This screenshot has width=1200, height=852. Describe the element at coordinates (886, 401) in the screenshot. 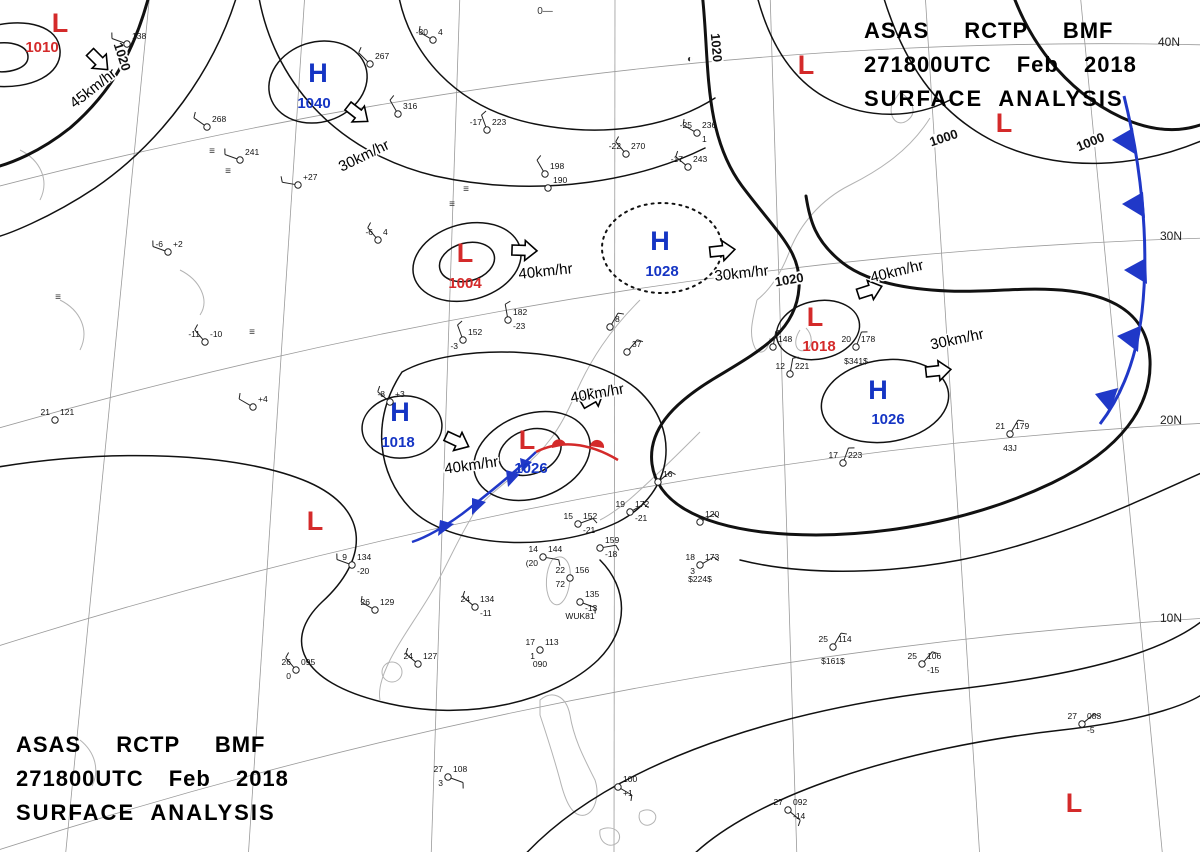

I see `pressure-center-H1026: H 1026` at that location.